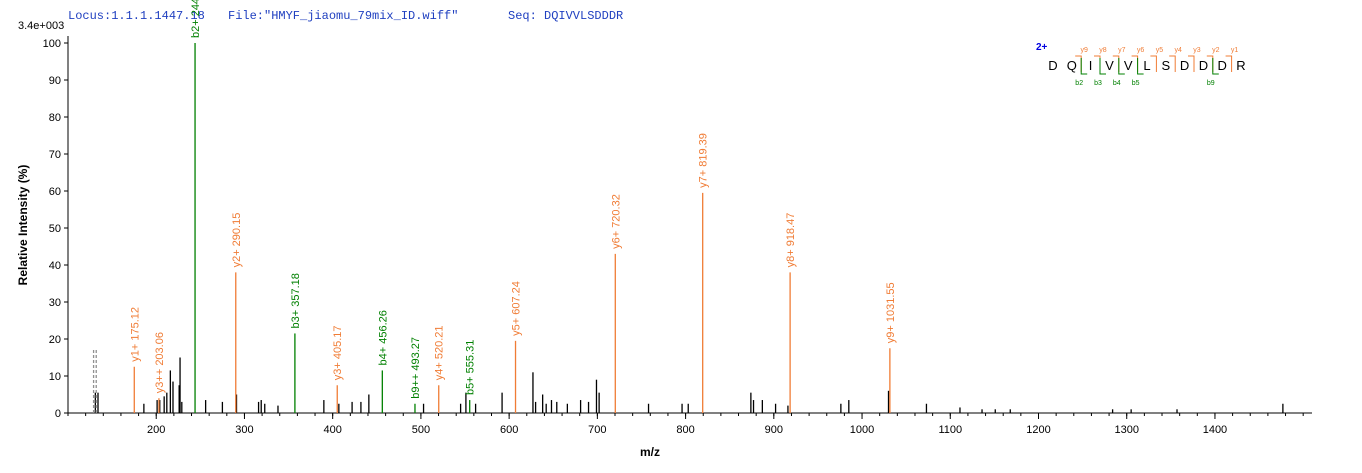 The height and width of the screenshot is (473, 1362). I want to click on x-tick-label: 1000, so click(862, 430).